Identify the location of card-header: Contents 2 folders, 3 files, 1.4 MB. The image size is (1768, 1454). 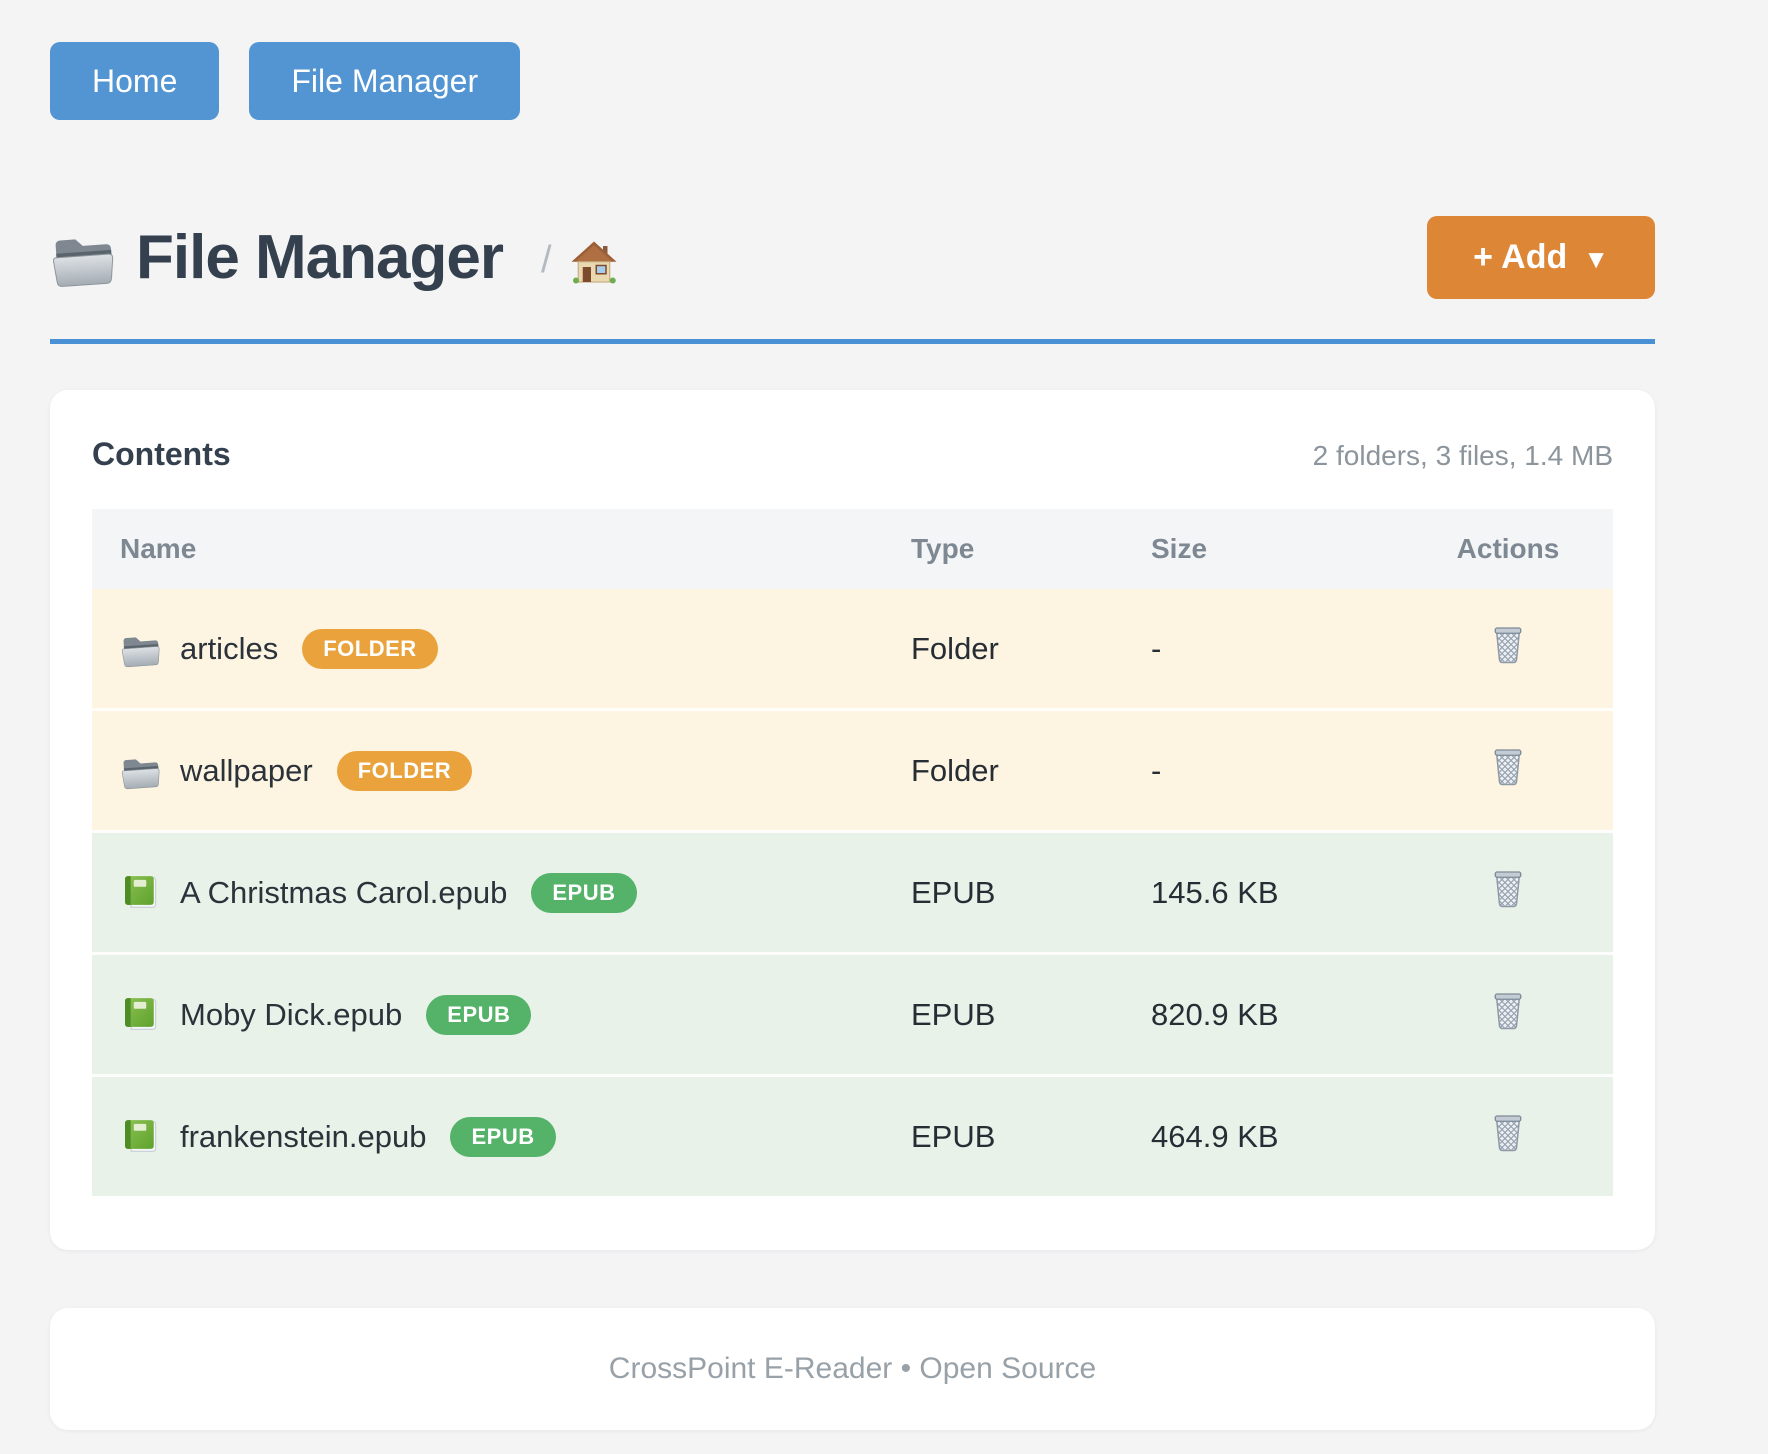
(852, 454).